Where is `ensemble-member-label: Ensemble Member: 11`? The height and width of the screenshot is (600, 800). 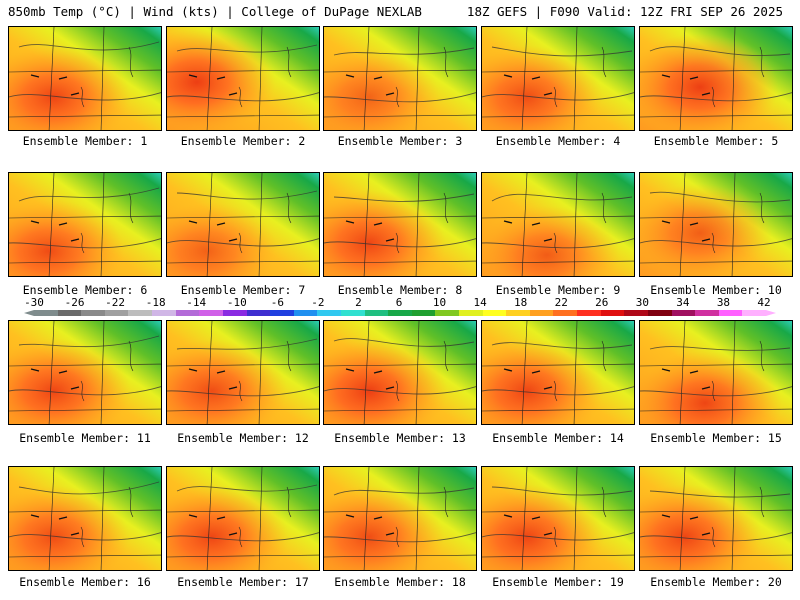
ensemble-member-label: Ensemble Member: 11 is located at coordinates (85, 438).